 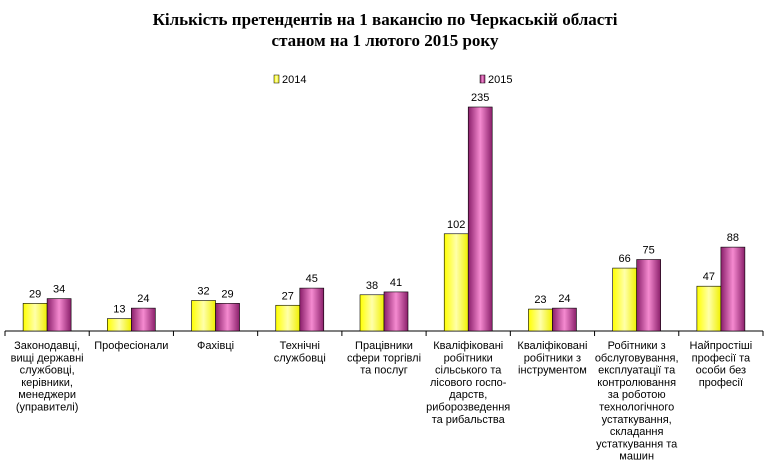 I want to click on data-label-2014-1: 13, so click(x=119, y=310).